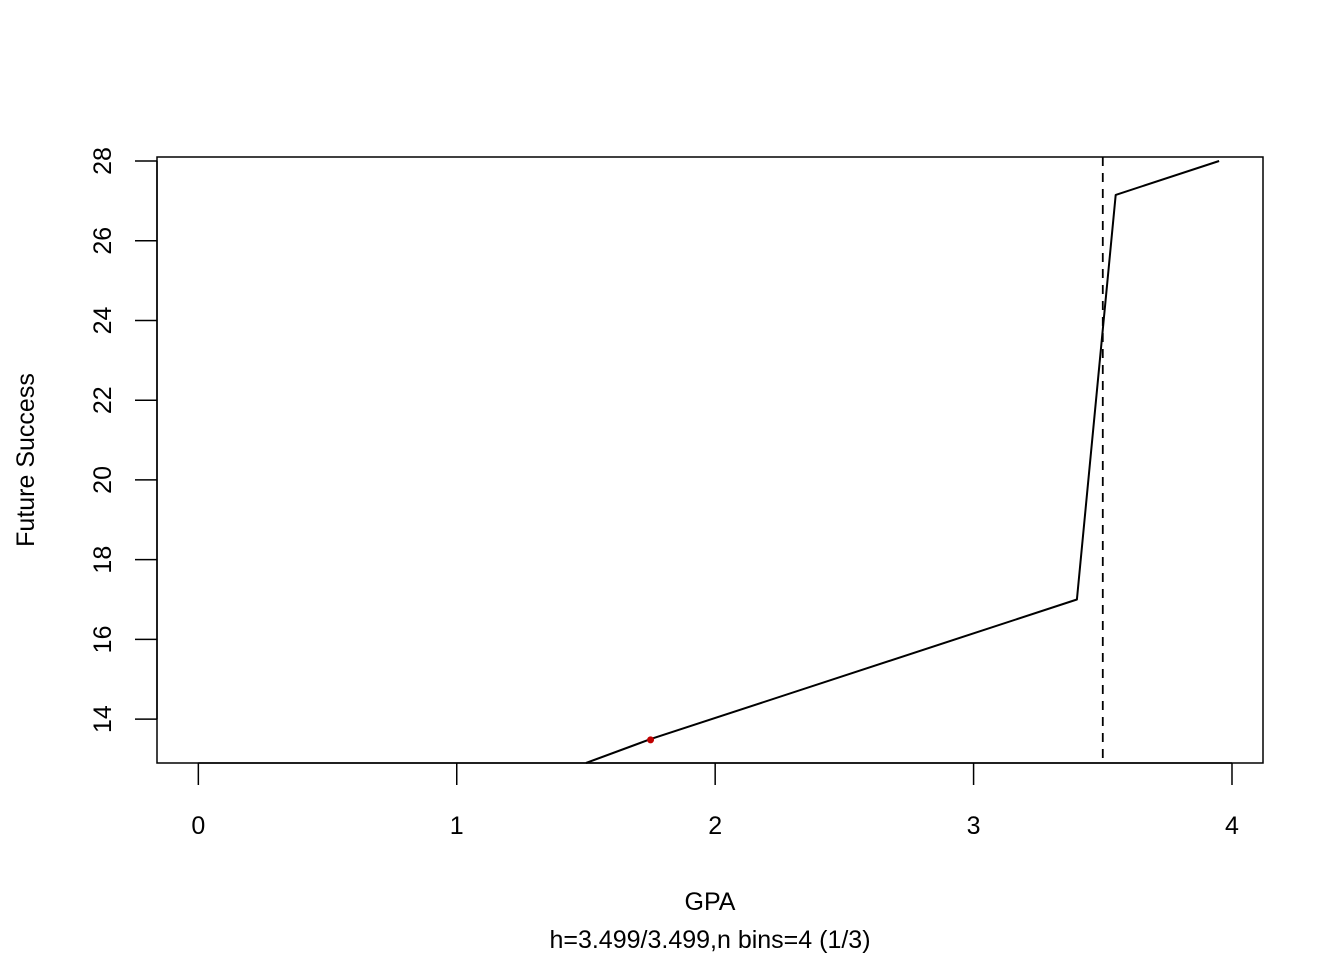 This screenshot has width=1344, height=960. Describe the element at coordinates (709, 940) in the screenshot. I see `x-axis-subtitle: h=3.499/3.499,n bins=4 (1/3)` at that location.